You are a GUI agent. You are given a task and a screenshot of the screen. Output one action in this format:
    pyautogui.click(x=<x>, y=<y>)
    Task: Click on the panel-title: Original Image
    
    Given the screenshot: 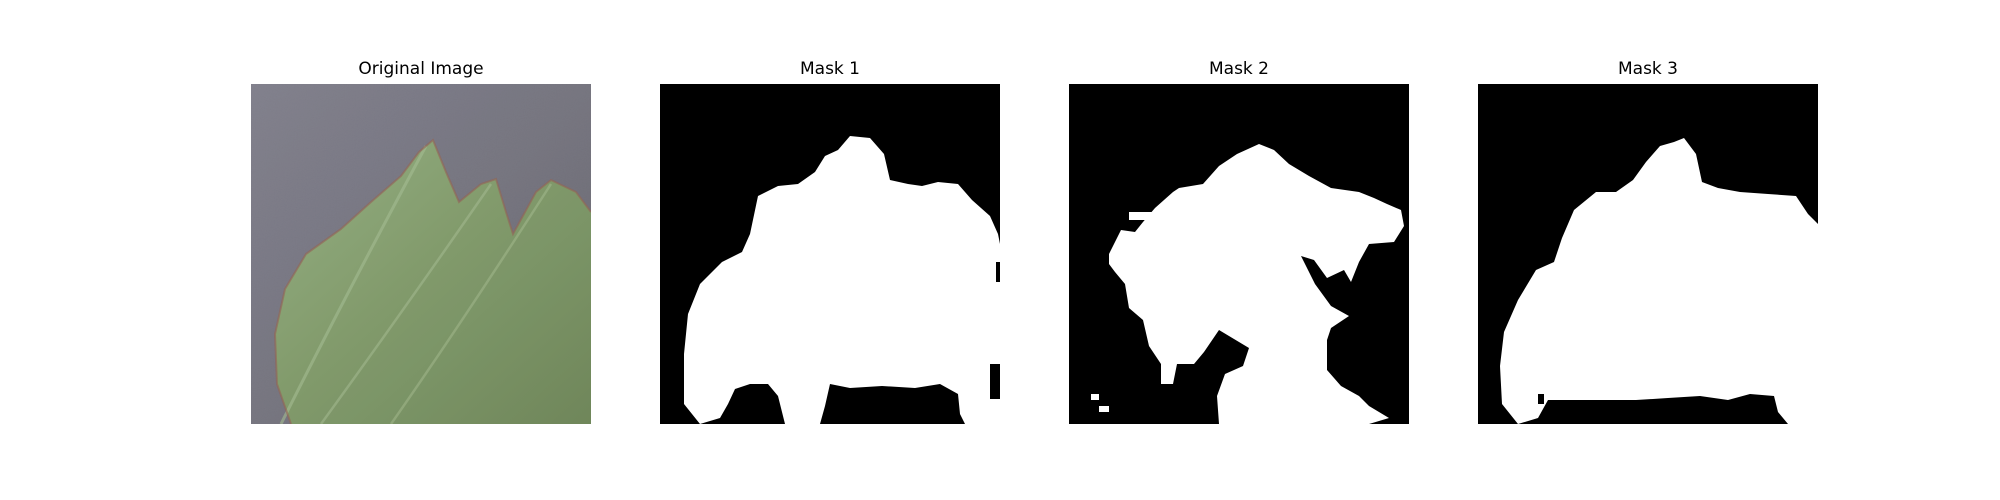 What is the action you would take?
    pyautogui.click(x=421, y=69)
    